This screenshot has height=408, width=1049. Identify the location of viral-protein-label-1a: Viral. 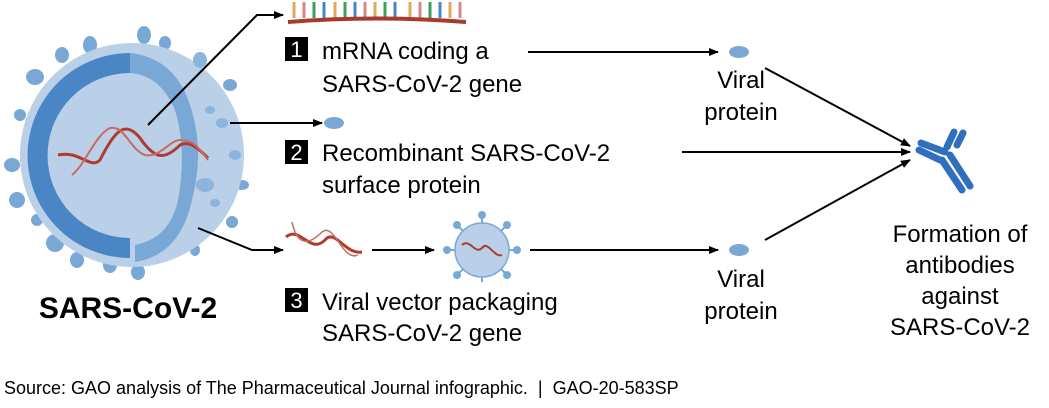
(741, 80).